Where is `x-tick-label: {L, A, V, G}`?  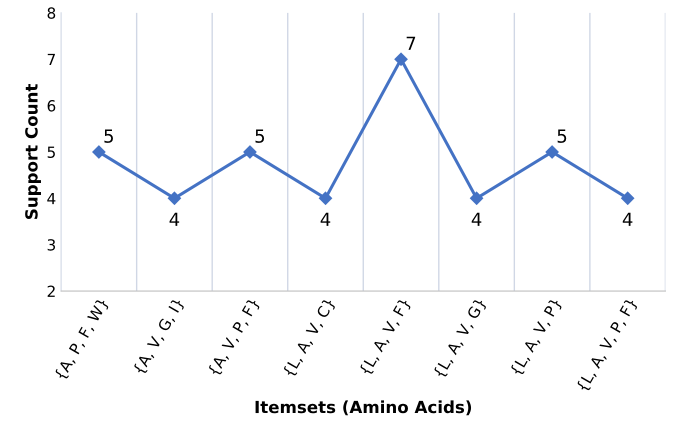 x-tick-label: {L, A, V, G} is located at coordinates (460, 339).